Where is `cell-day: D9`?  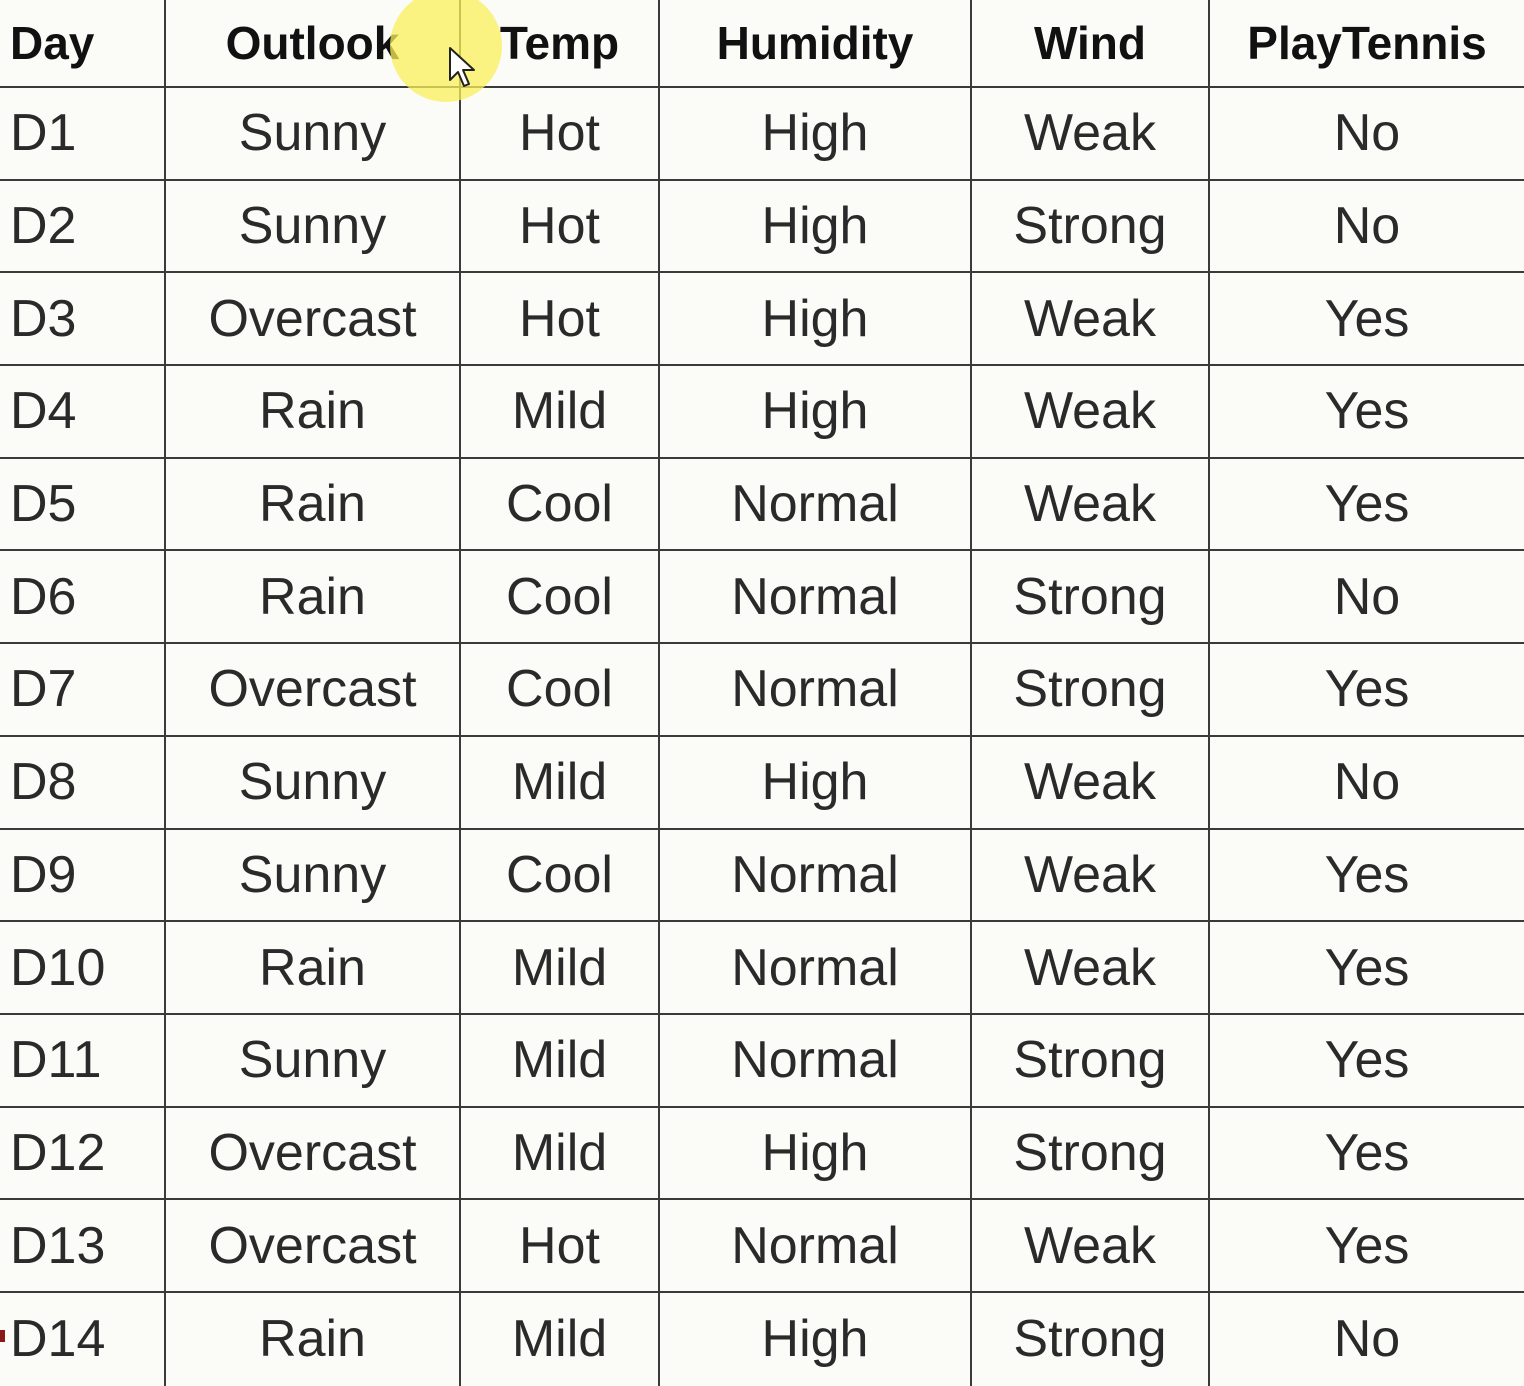 cell-day: D9 is located at coordinates (83, 876).